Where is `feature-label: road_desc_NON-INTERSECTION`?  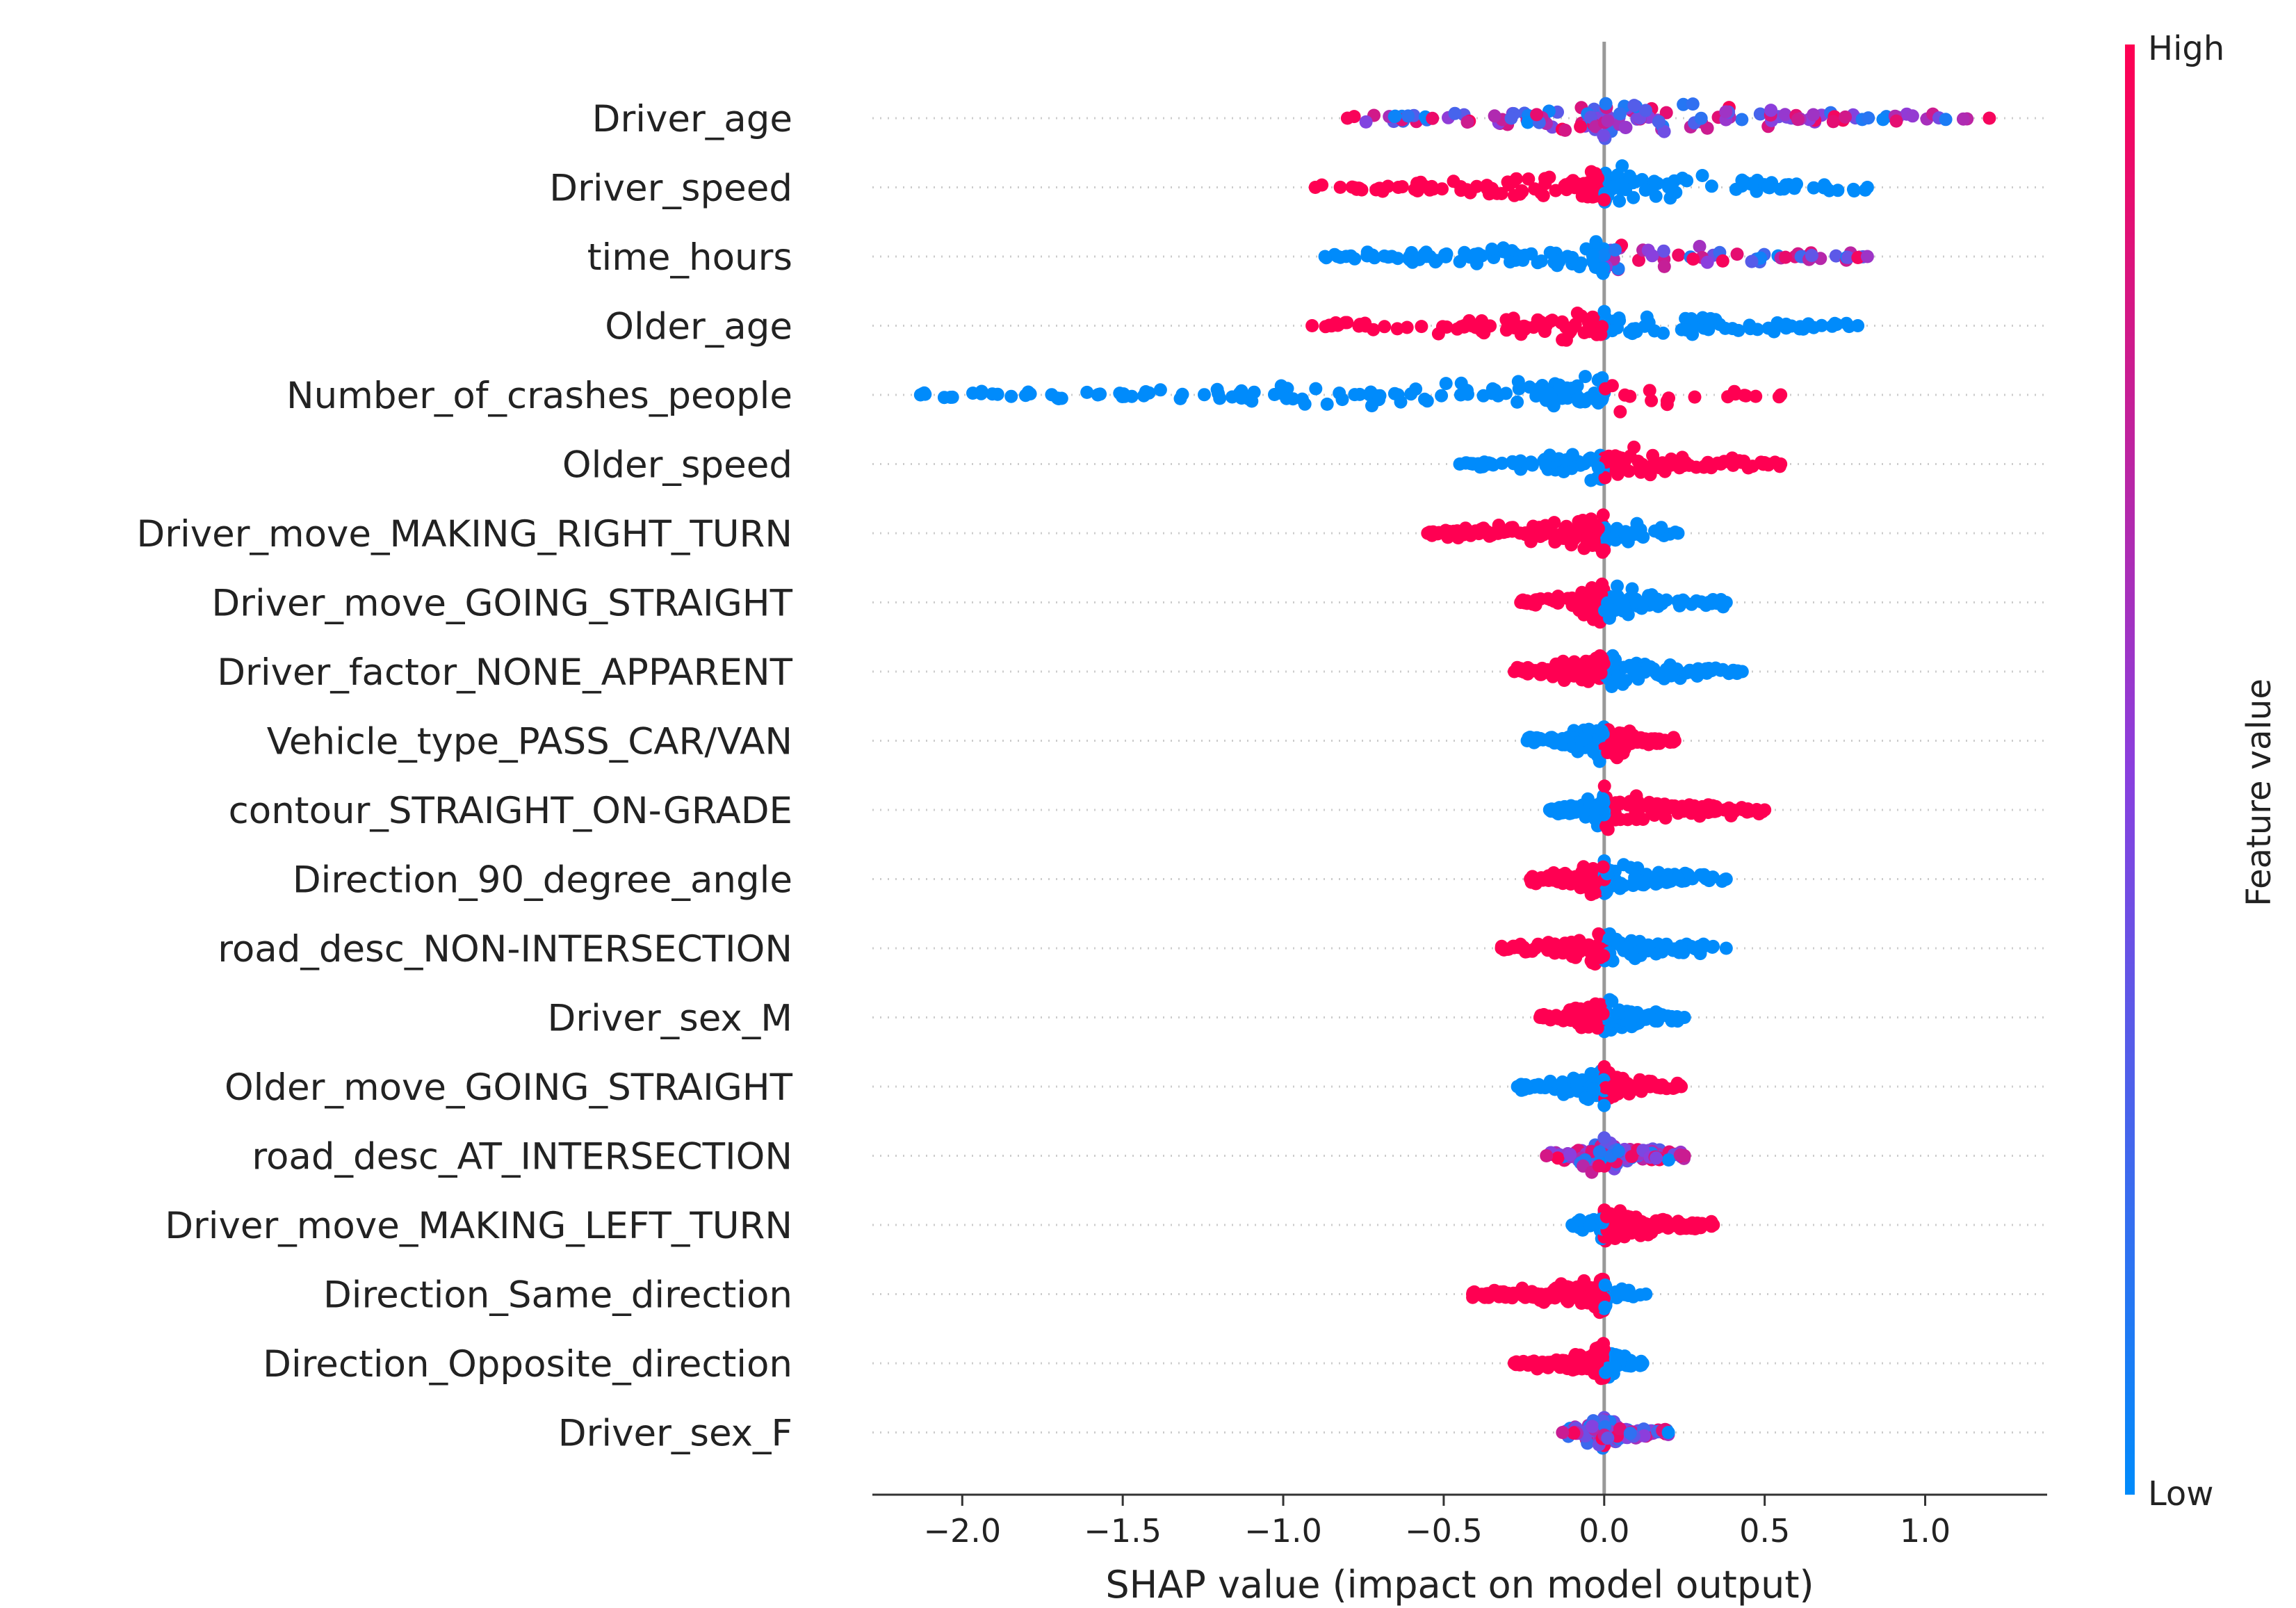
feature-label: road_desc_NON-INTERSECTION is located at coordinates (505, 949).